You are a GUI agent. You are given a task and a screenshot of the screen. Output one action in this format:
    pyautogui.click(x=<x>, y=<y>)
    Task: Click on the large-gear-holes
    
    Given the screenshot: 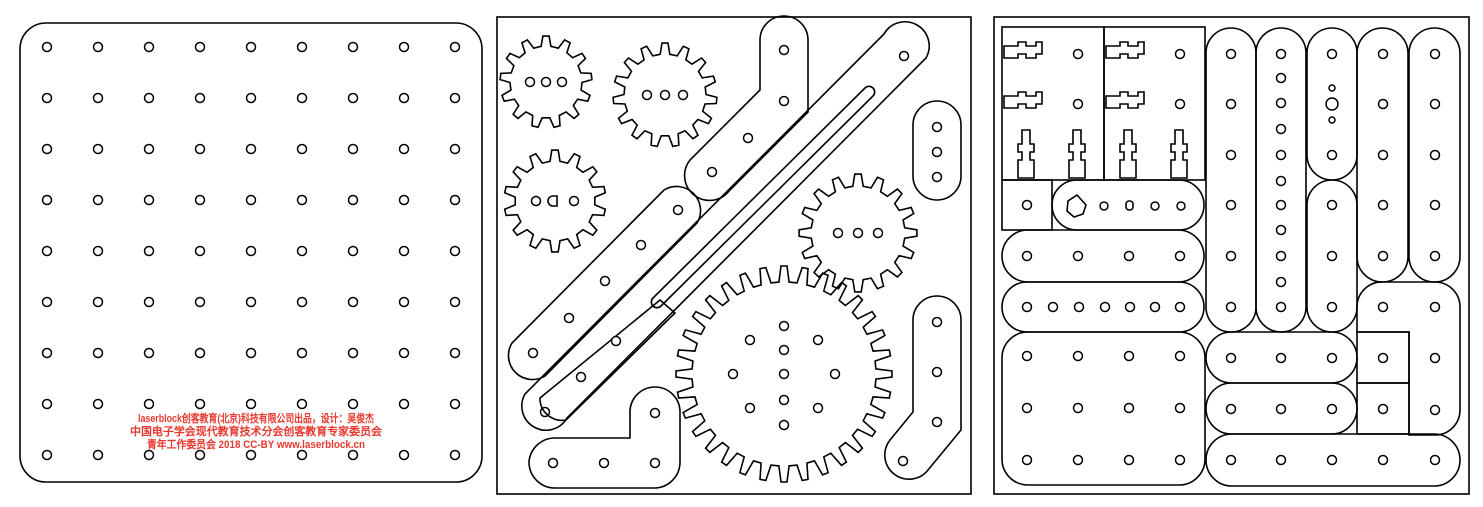 What is the action you would take?
    pyautogui.click(x=784, y=375)
    